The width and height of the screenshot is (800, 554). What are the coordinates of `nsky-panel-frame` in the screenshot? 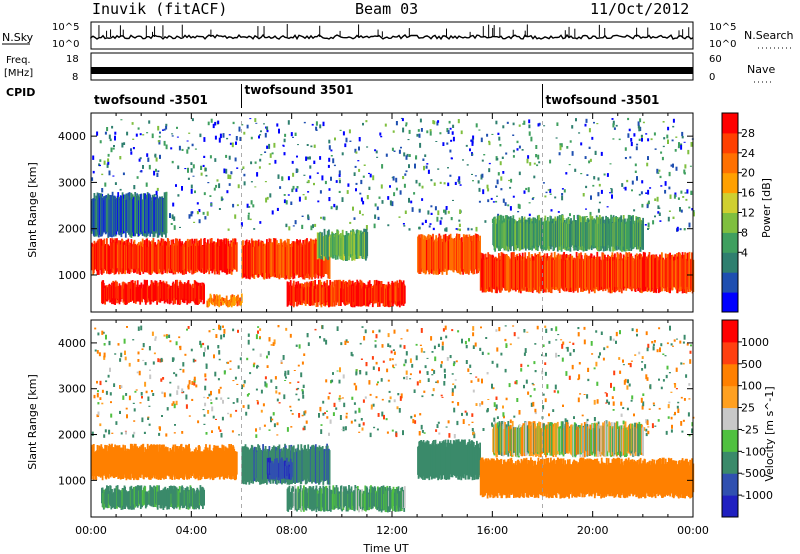 It's located at (392, 35).